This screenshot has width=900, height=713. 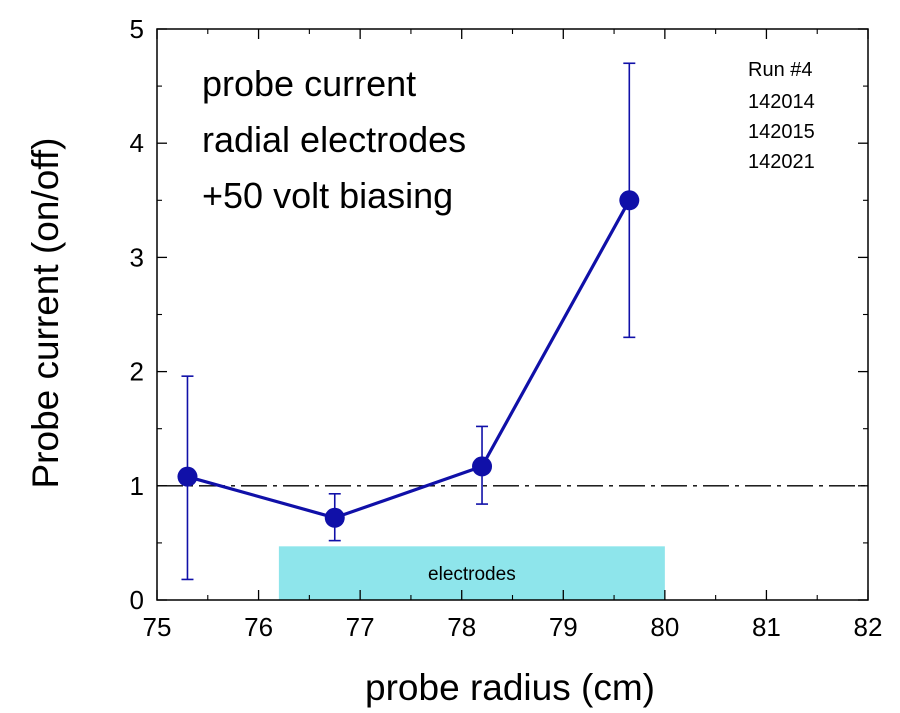 What do you see at coordinates (664, 627) in the screenshot?
I see `x-tick-label: 80` at bounding box center [664, 627].